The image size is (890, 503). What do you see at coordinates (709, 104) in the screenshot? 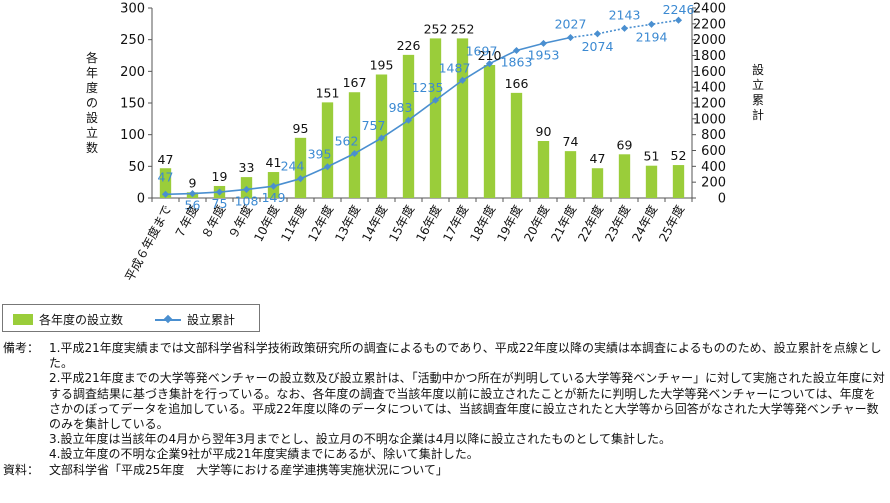
I see `right-tick-label: 1200` at bounding box center [709, 104].